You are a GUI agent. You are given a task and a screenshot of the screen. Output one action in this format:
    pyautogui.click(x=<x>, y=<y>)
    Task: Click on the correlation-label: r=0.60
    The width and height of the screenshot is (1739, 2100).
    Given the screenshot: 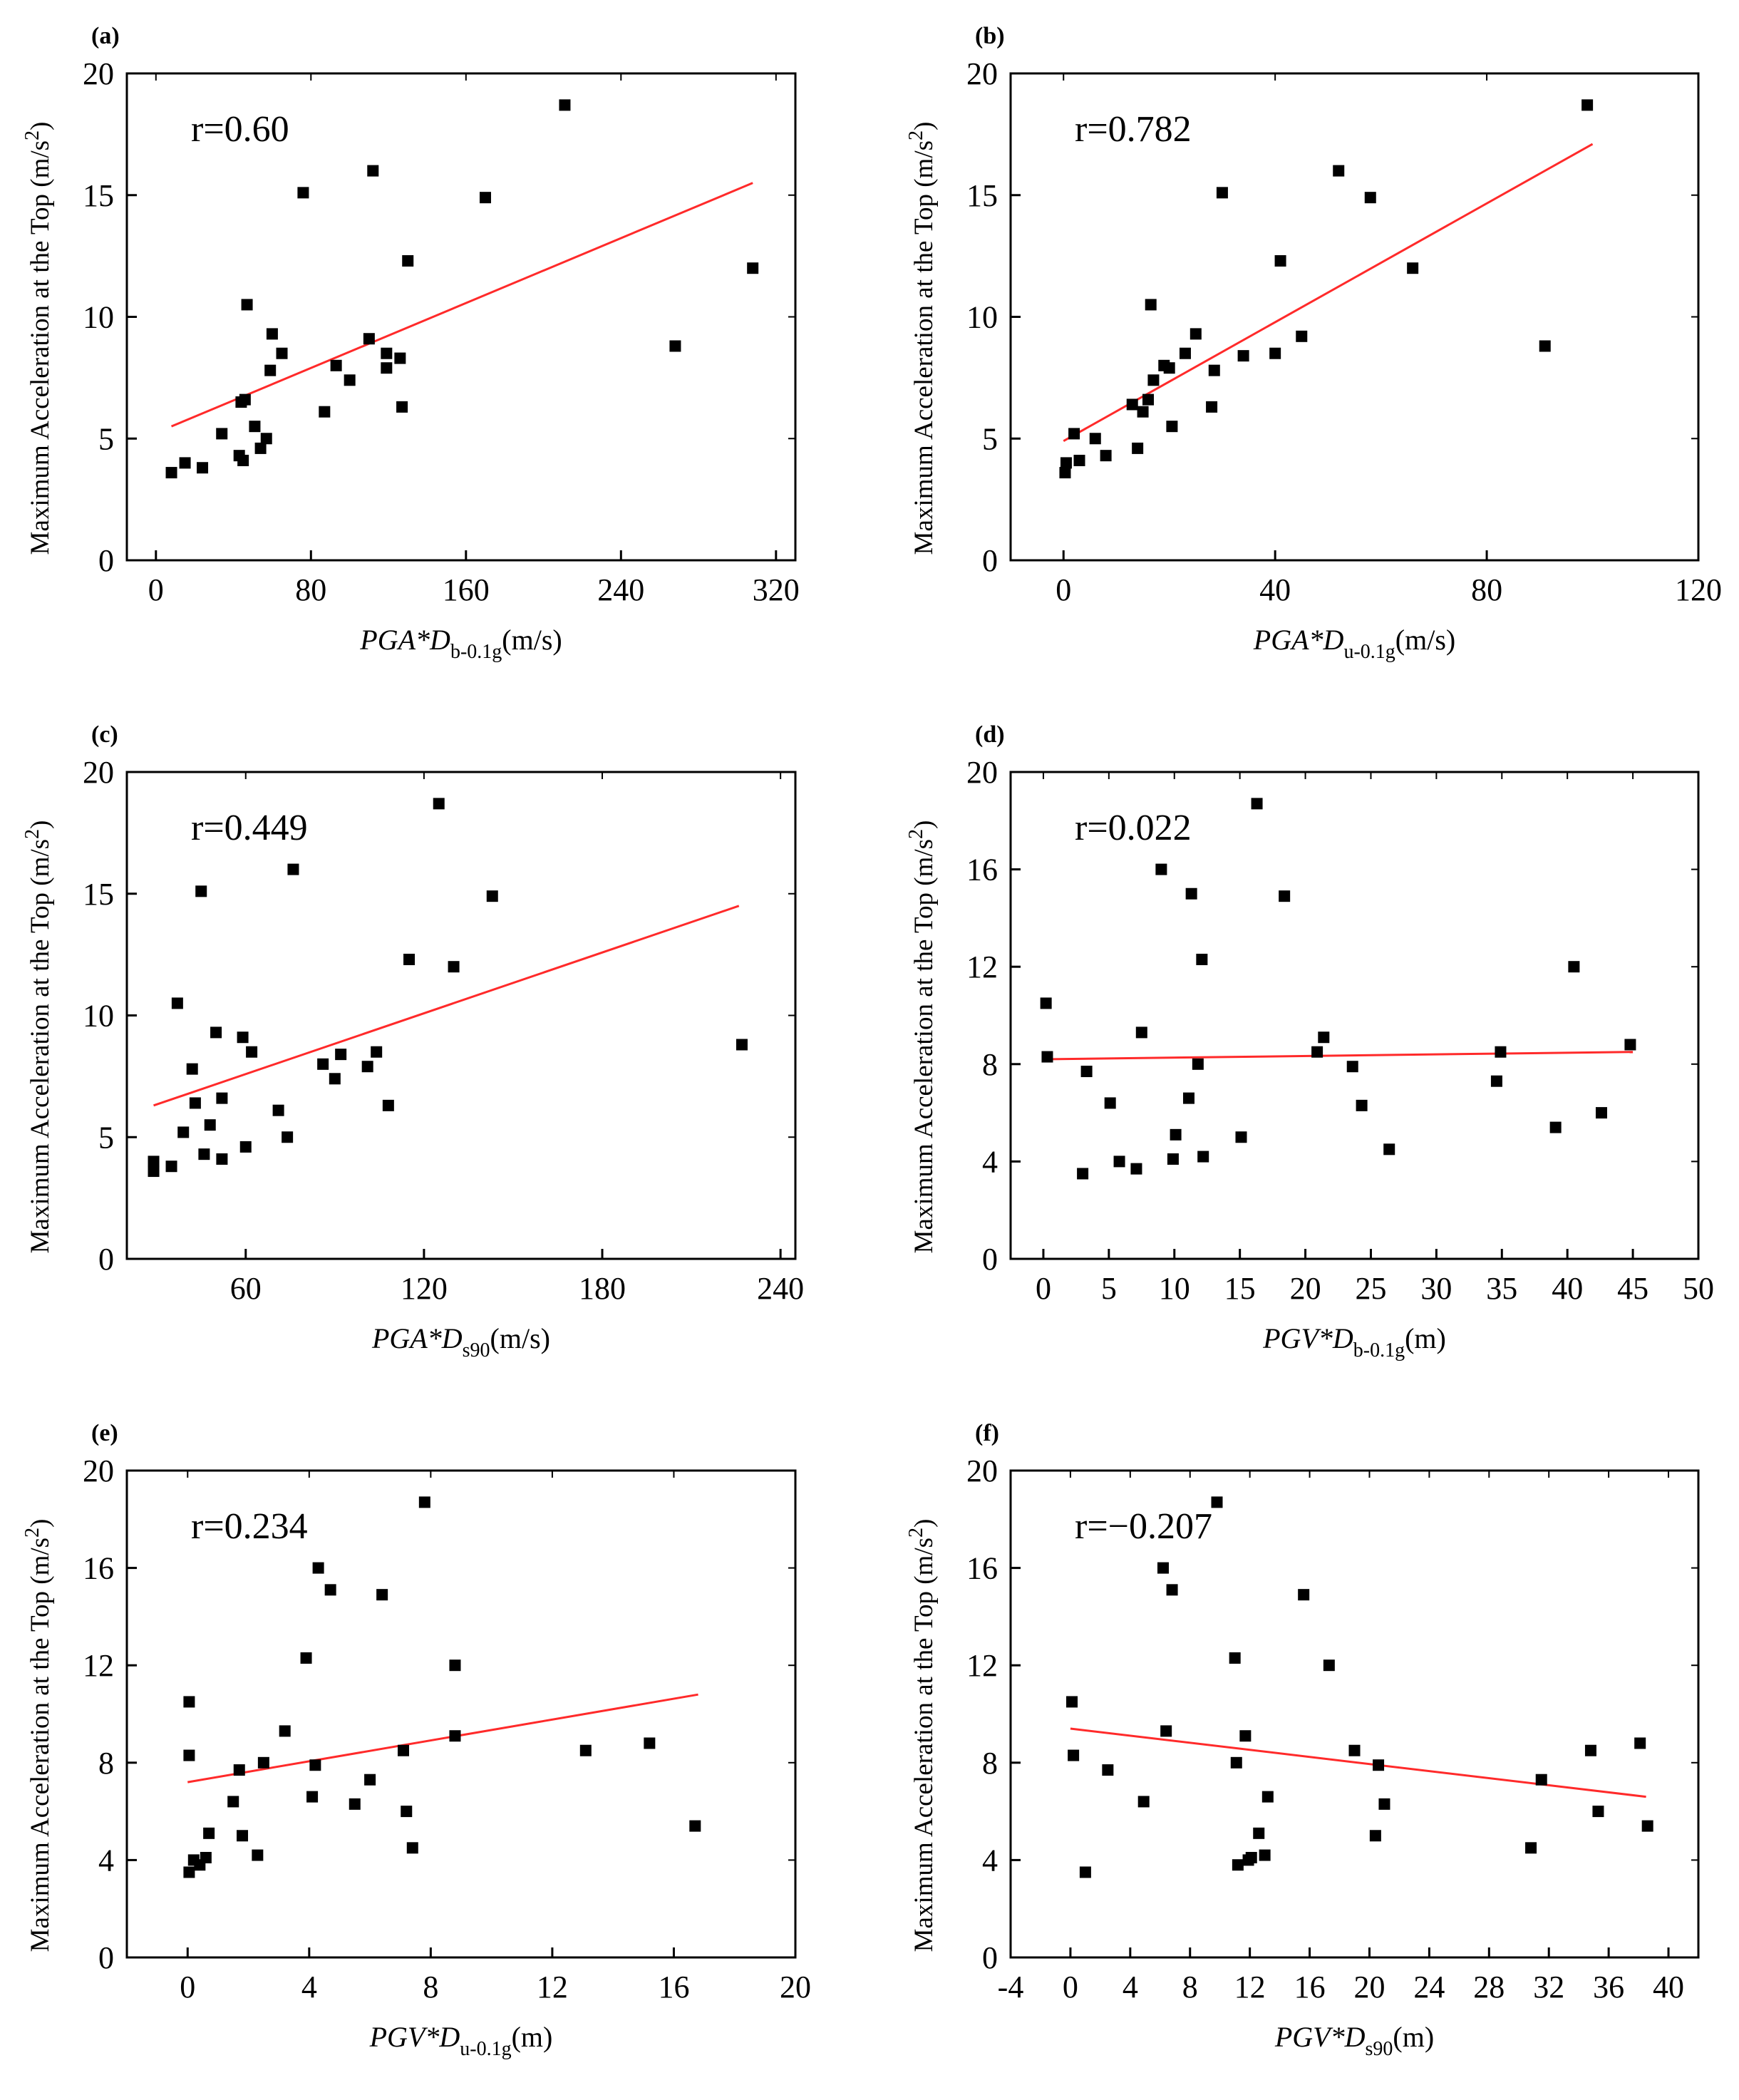 What is the action you would take?
    pyautogui.click(x=240, y=129)
    